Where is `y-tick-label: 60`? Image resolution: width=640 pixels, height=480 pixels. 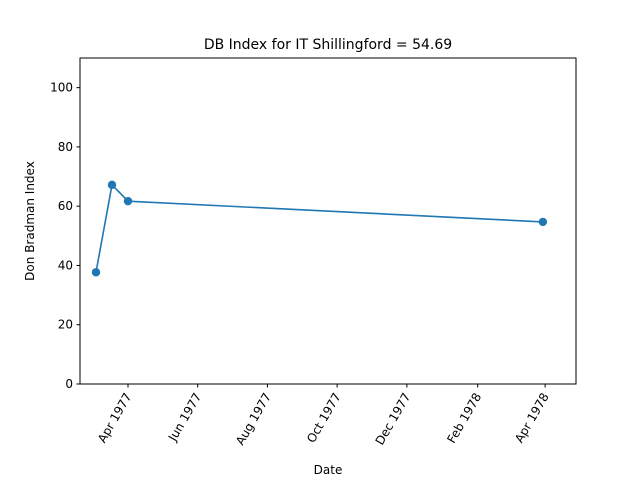
y-tick-label: 60 is located at coordinates (65, 206).